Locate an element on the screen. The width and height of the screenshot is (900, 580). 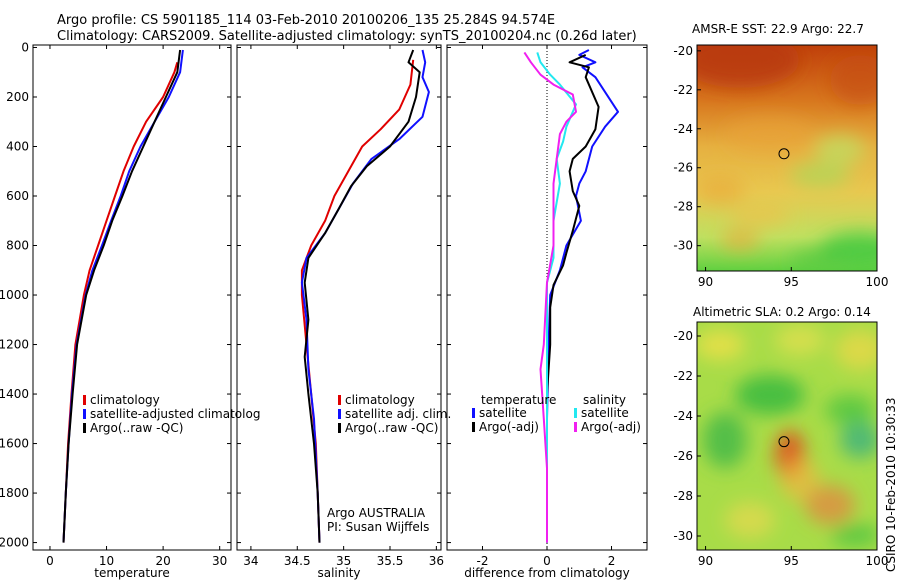
x-tick-label: 34 is located at coordinates (250, 561).